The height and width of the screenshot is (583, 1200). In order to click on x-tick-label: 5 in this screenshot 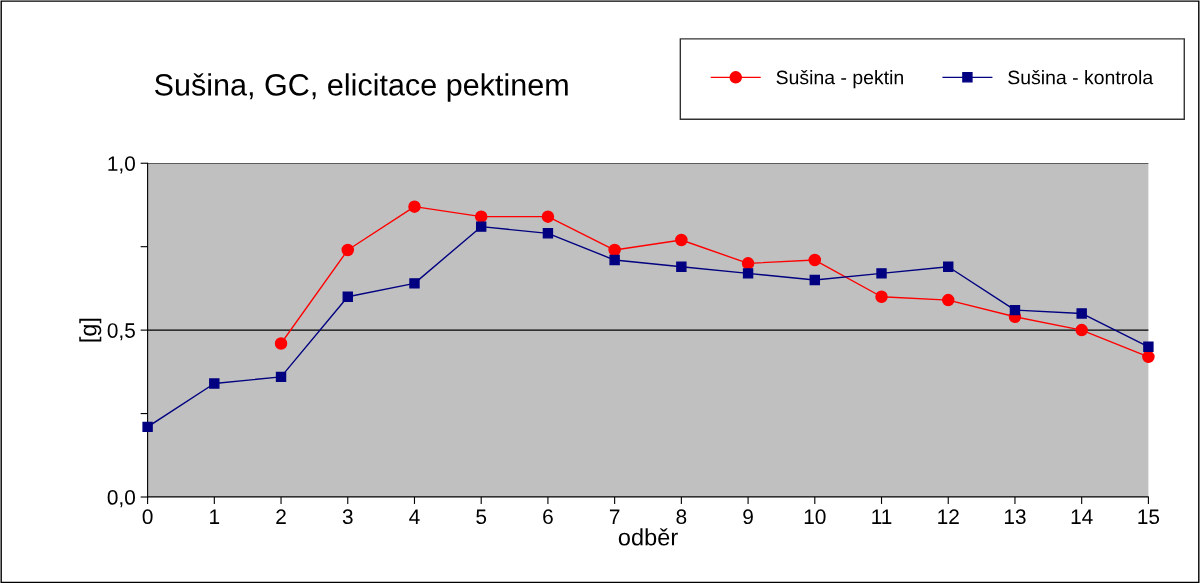, I will do `click(481, 517)`.